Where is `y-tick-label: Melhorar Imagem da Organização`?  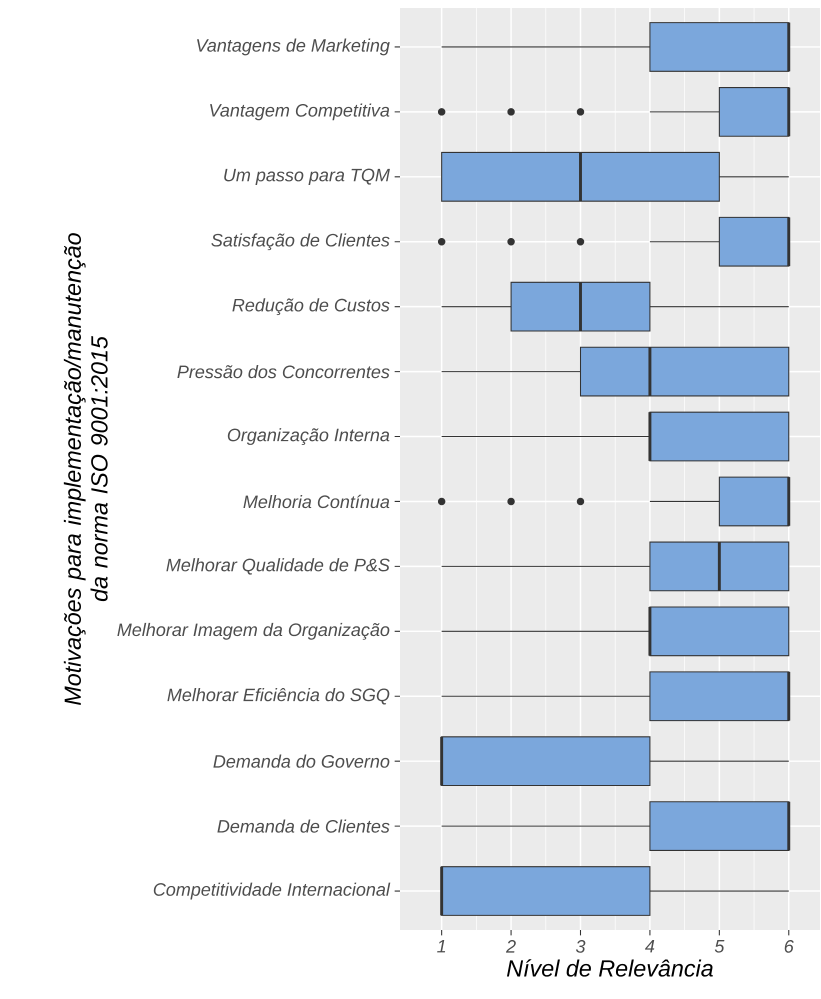 y-tick-label: Melhorar Imagem da Organização is located at coordinates (253, 631).